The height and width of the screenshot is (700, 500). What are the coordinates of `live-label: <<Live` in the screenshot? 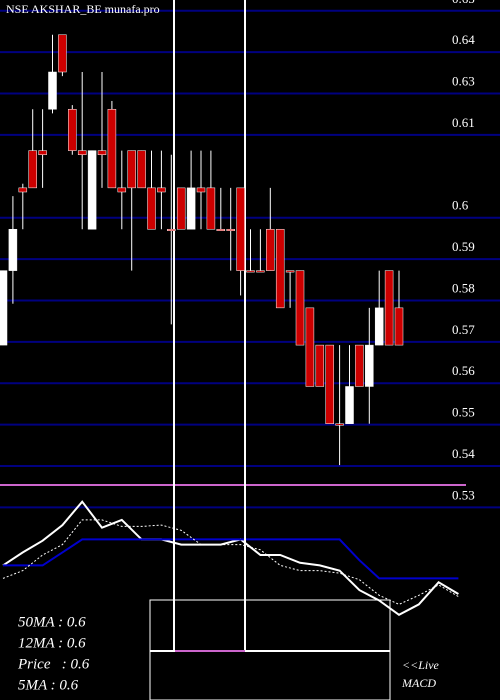 It's located at (421, 665).